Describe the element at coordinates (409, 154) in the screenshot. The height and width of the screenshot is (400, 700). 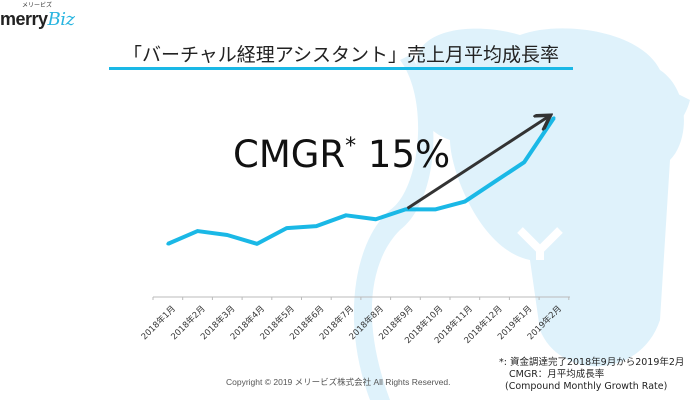
I see `cmgr-value: 15%` at that location.